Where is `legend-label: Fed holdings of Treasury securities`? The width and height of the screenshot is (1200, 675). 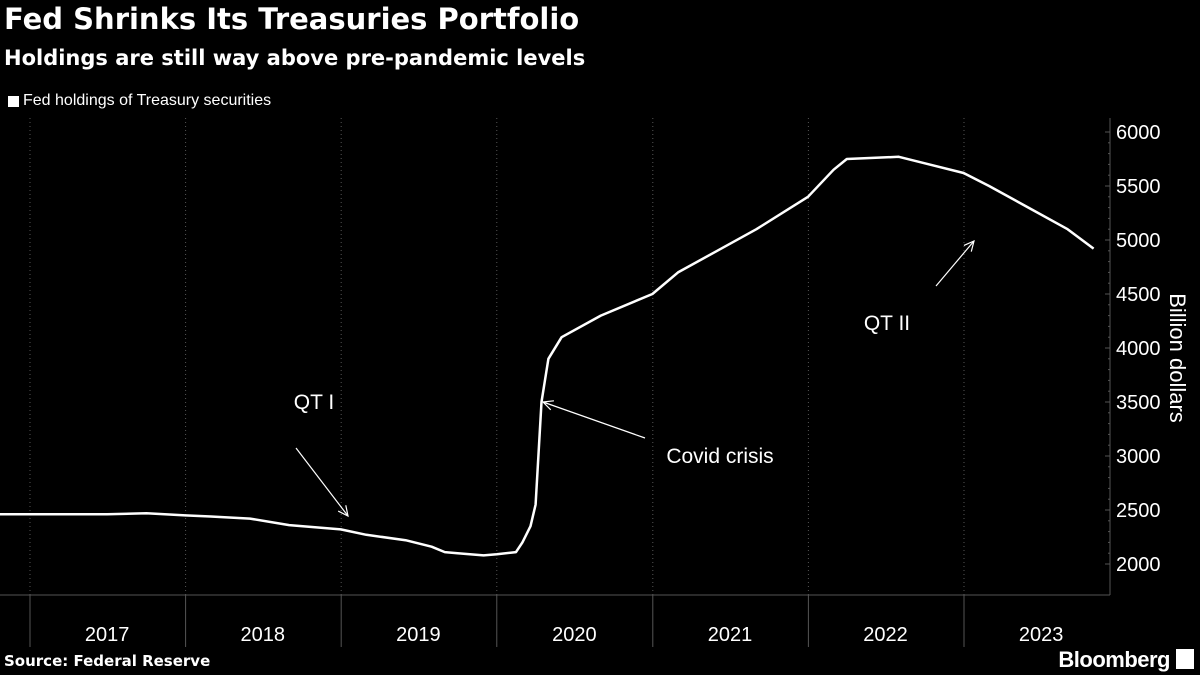 legend-label: Fed holdings of Treasury securities is located at coordinates (147, 100).